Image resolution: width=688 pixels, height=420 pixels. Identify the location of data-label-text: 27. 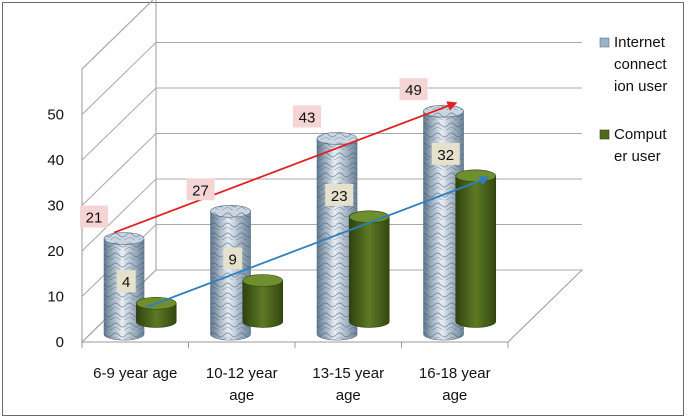
(200, 190).